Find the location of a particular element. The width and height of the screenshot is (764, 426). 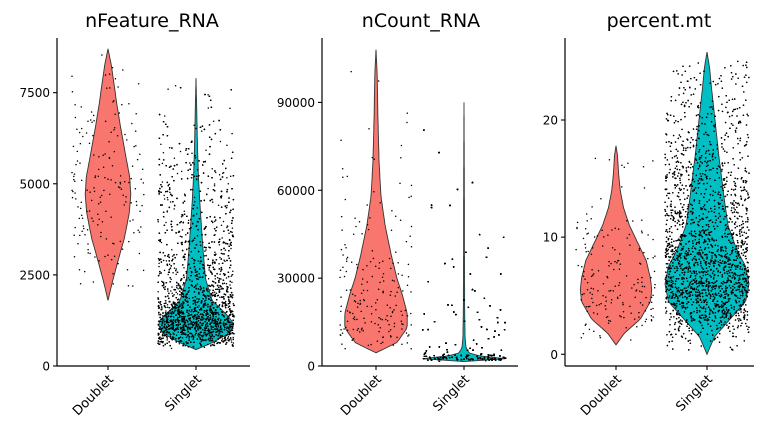

panel-title: nCount_RNA is located at coordinates (421, 21).